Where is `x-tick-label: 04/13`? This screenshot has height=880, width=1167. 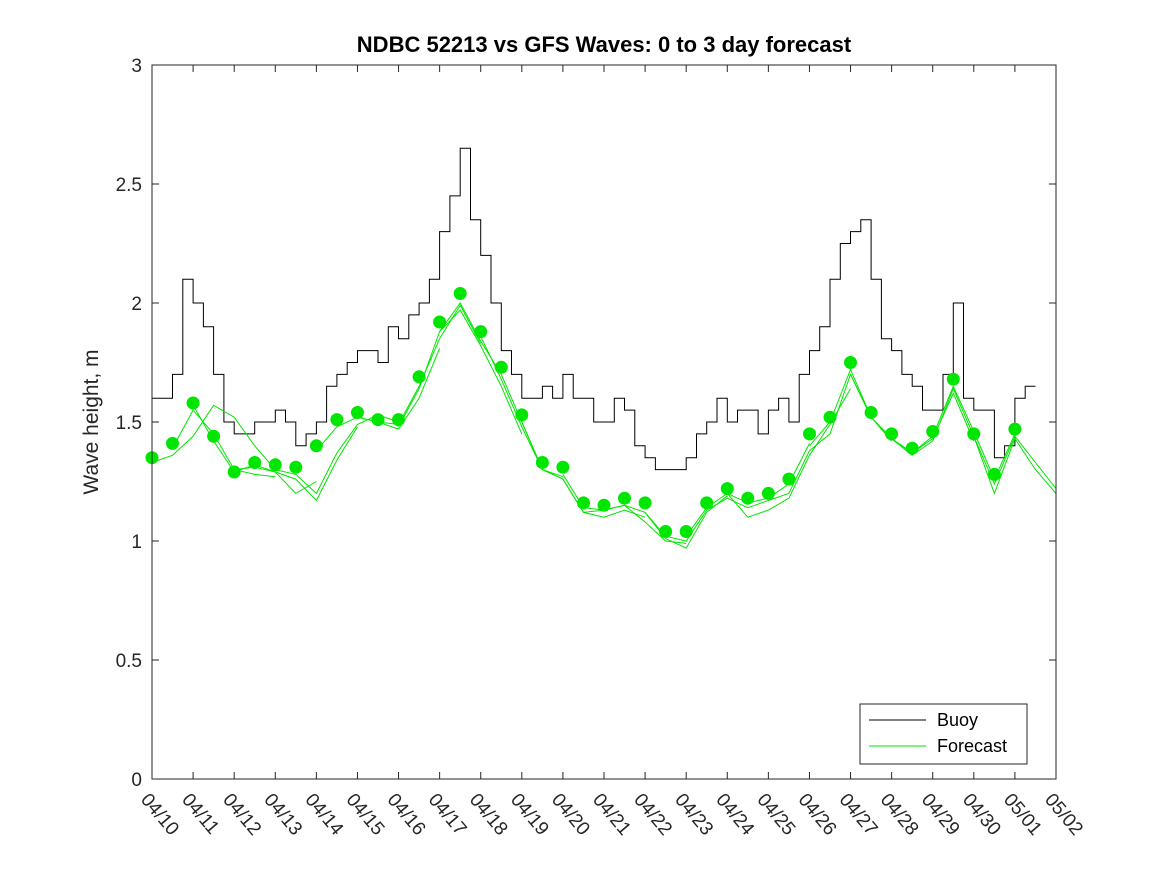 x-tick-label: 04/13 is located at coordinates (282, 815).